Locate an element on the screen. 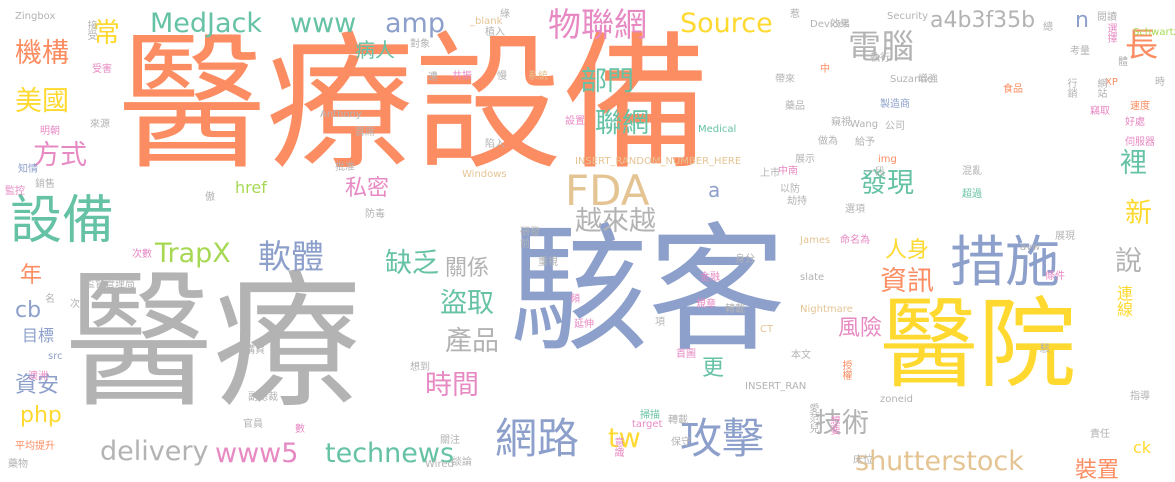 The width and height of the screenshot is (1175, 482). cloud-word-32: a is located at coordinates (714, 190).